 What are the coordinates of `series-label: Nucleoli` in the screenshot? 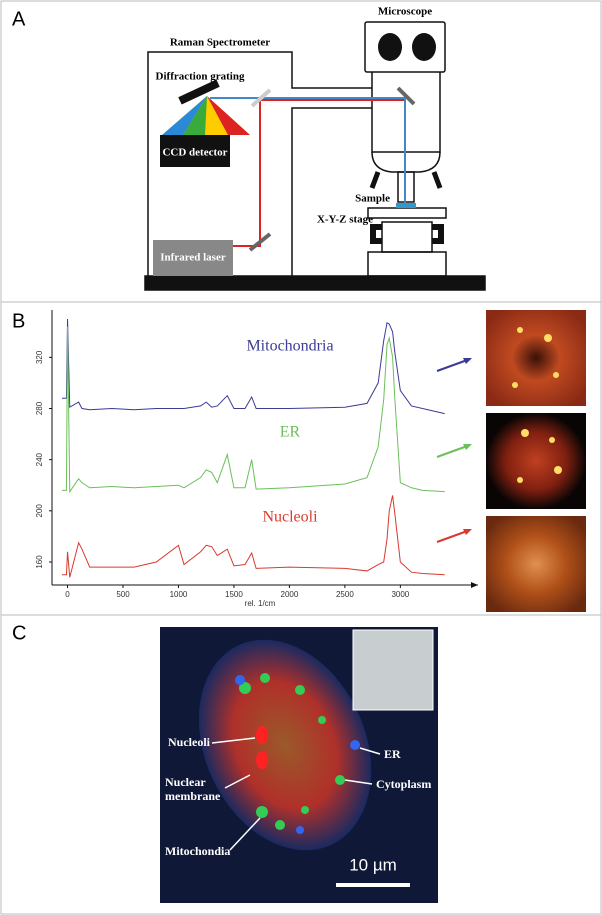 It's located at (290, 517).